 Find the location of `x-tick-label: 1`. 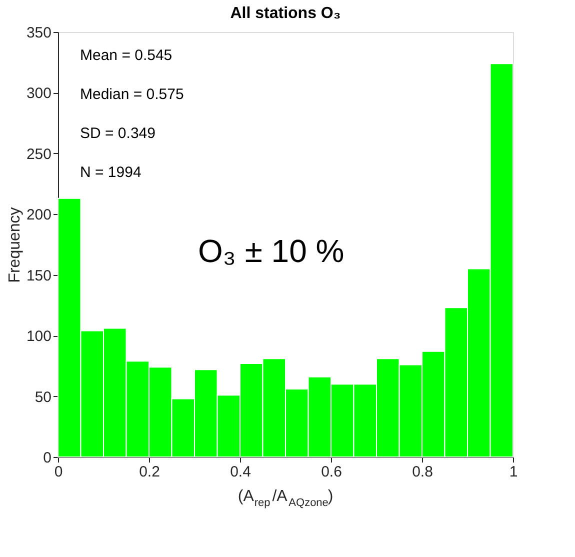

x-tick-label: 1 is located at coordinates (513, 472).